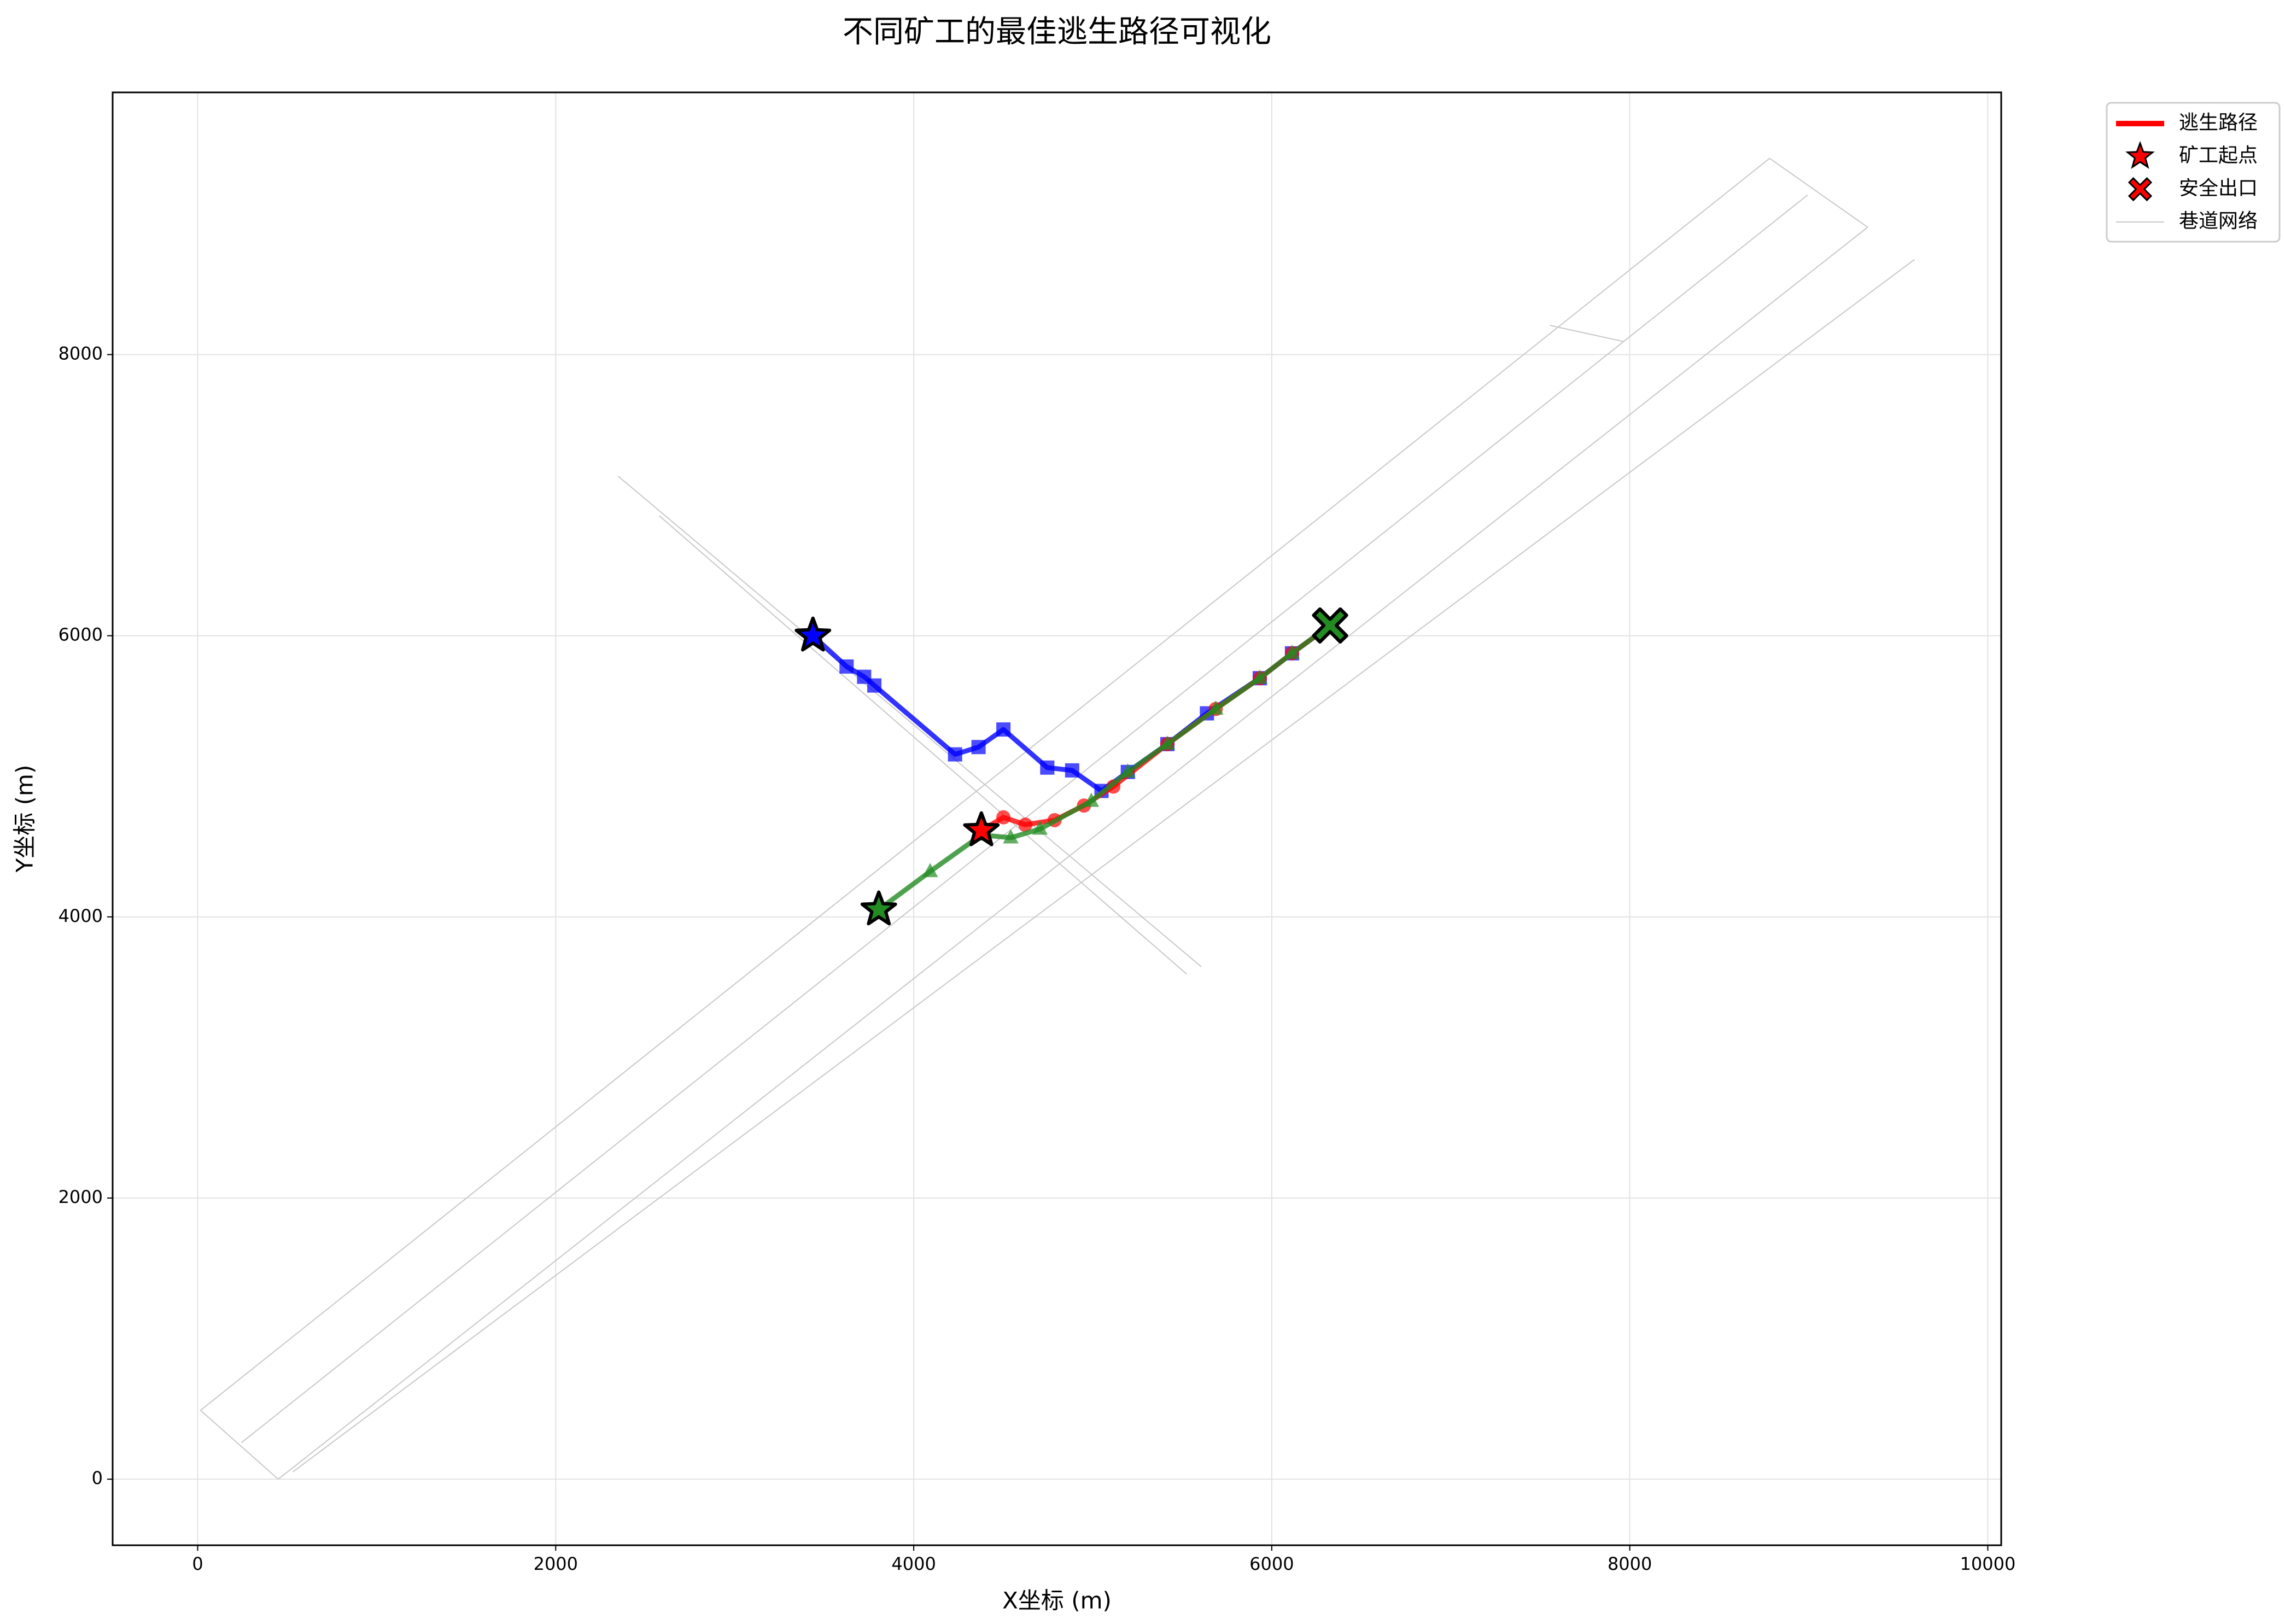 This screenshot has width=2285, height=1624. What do you see at coordinates (1057, 1600) in the screenshot?
I see `x-axis-label: X坐标 (m)` at bounding box center [1057, 1600].